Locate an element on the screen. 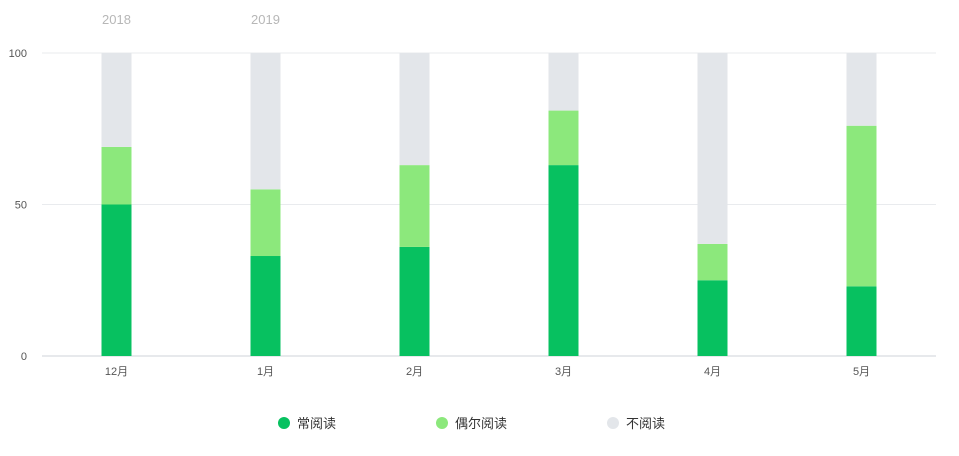  y-tick-label: 50 is located at coordinates (21, 206).